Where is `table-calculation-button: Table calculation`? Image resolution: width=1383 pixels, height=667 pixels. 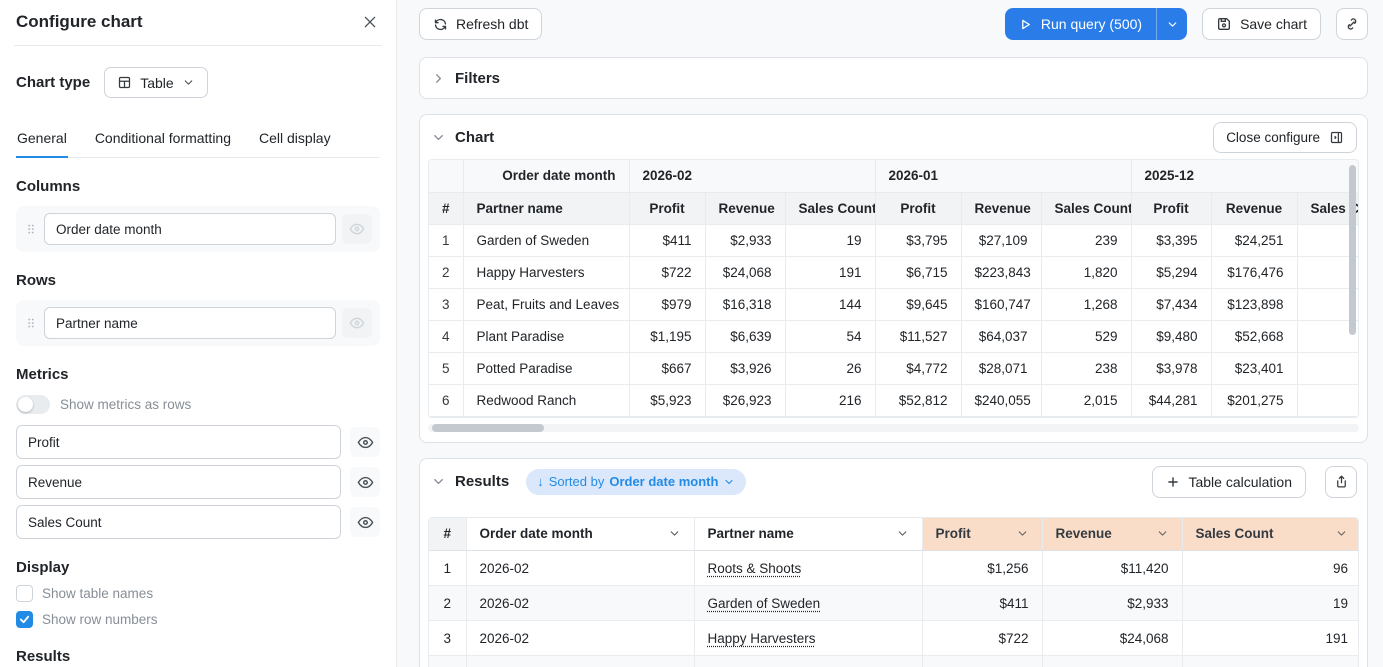 table-calculation-button: Table calculation is located at coordinates (1229, 481).